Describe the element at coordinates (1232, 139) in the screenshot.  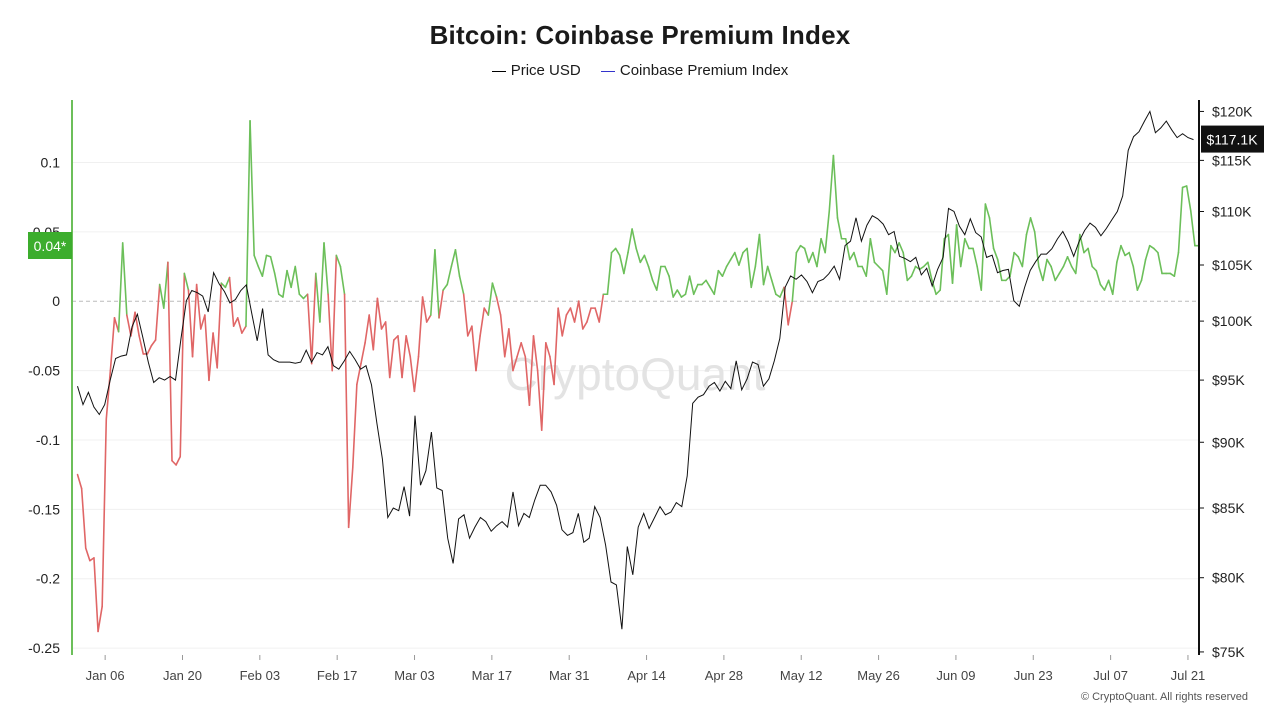
I see `price-current-badge: $117.1K` at that location.